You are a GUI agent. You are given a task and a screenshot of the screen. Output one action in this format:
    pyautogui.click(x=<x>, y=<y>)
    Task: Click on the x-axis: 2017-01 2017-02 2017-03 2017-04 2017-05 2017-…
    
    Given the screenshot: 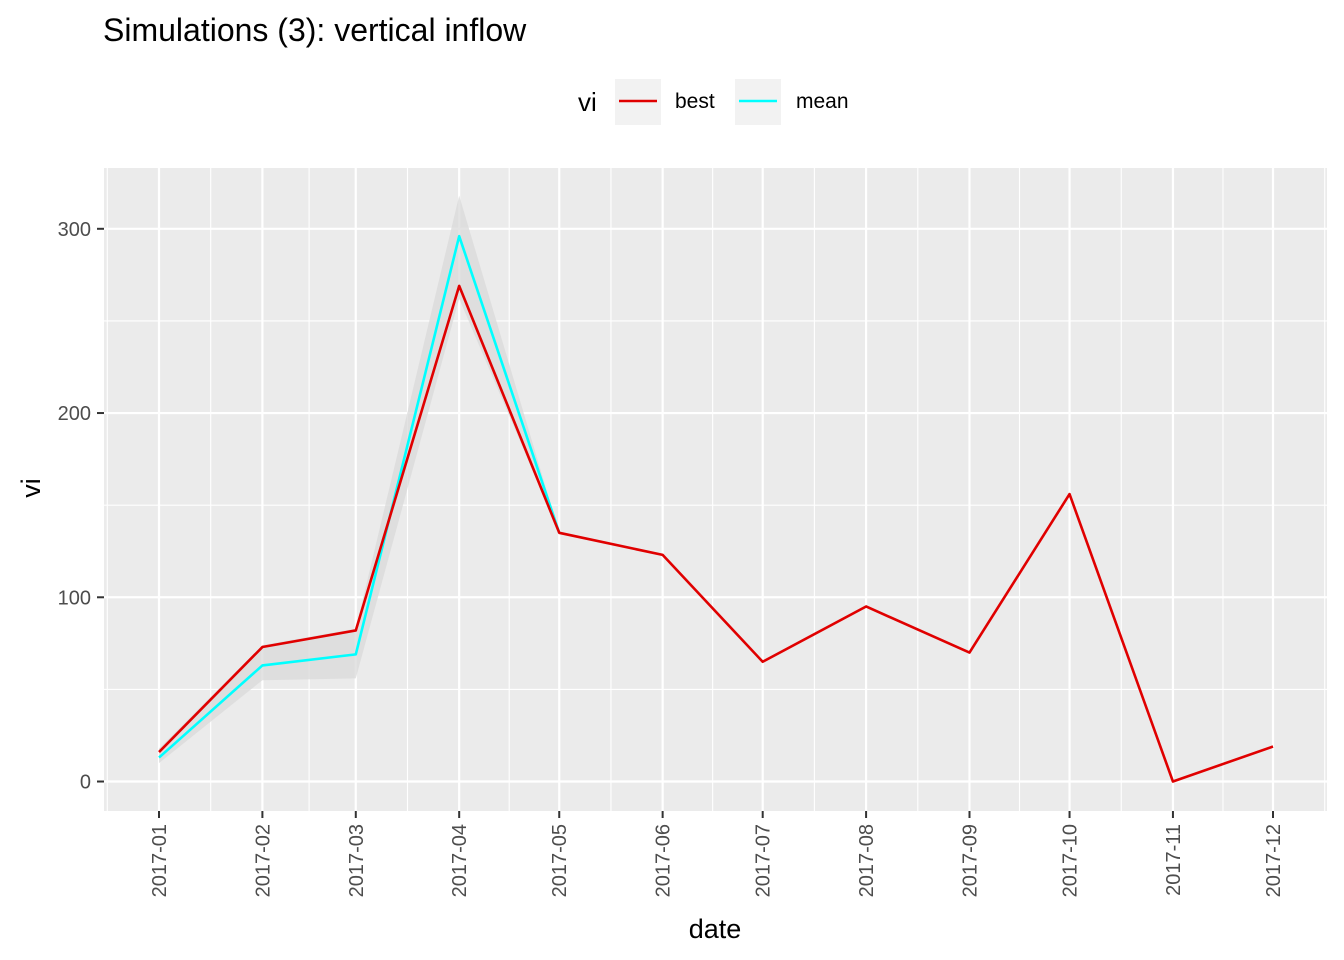 What is the action you would take?
    pyautogui.click(x=717, y=854)
    